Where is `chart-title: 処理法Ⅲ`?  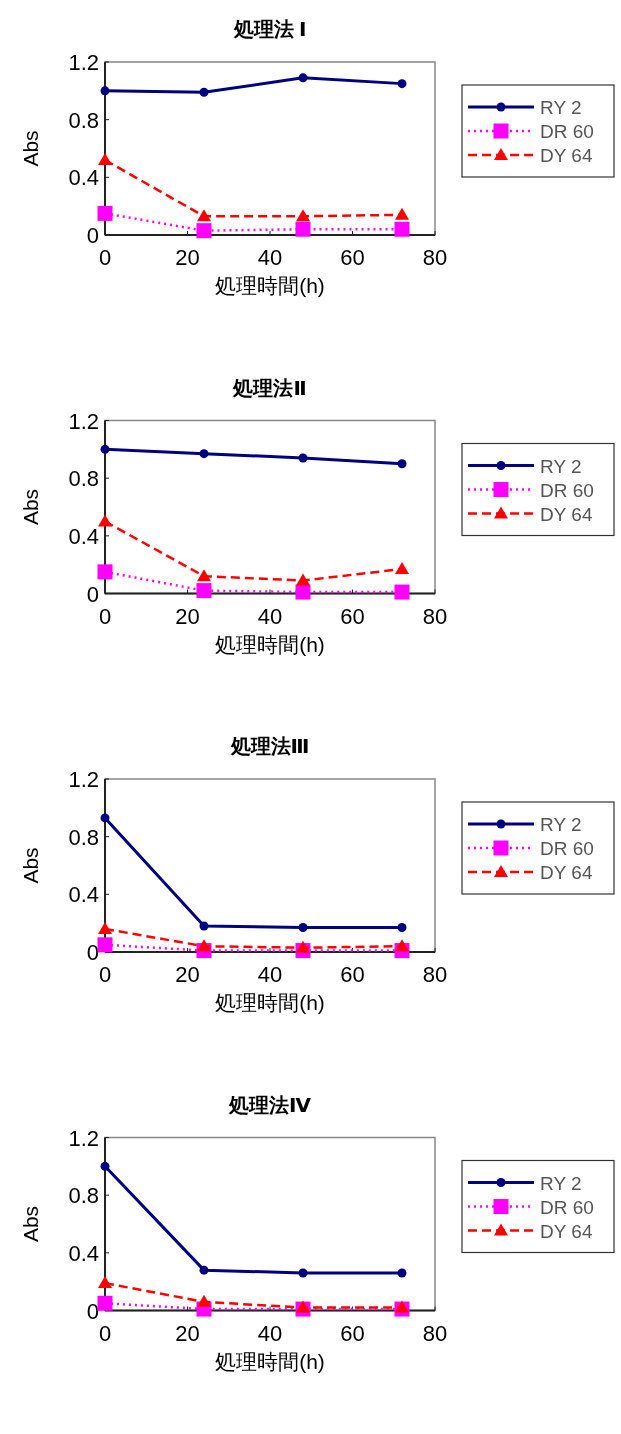
chart-title: 処理法Ⅲ is located at coordinates (269, 746).